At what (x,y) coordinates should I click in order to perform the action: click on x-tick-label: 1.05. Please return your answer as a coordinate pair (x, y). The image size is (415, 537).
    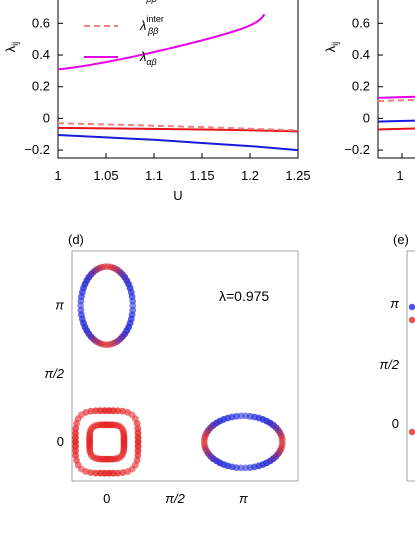
    Looking at the image, I should click on (105, 175).